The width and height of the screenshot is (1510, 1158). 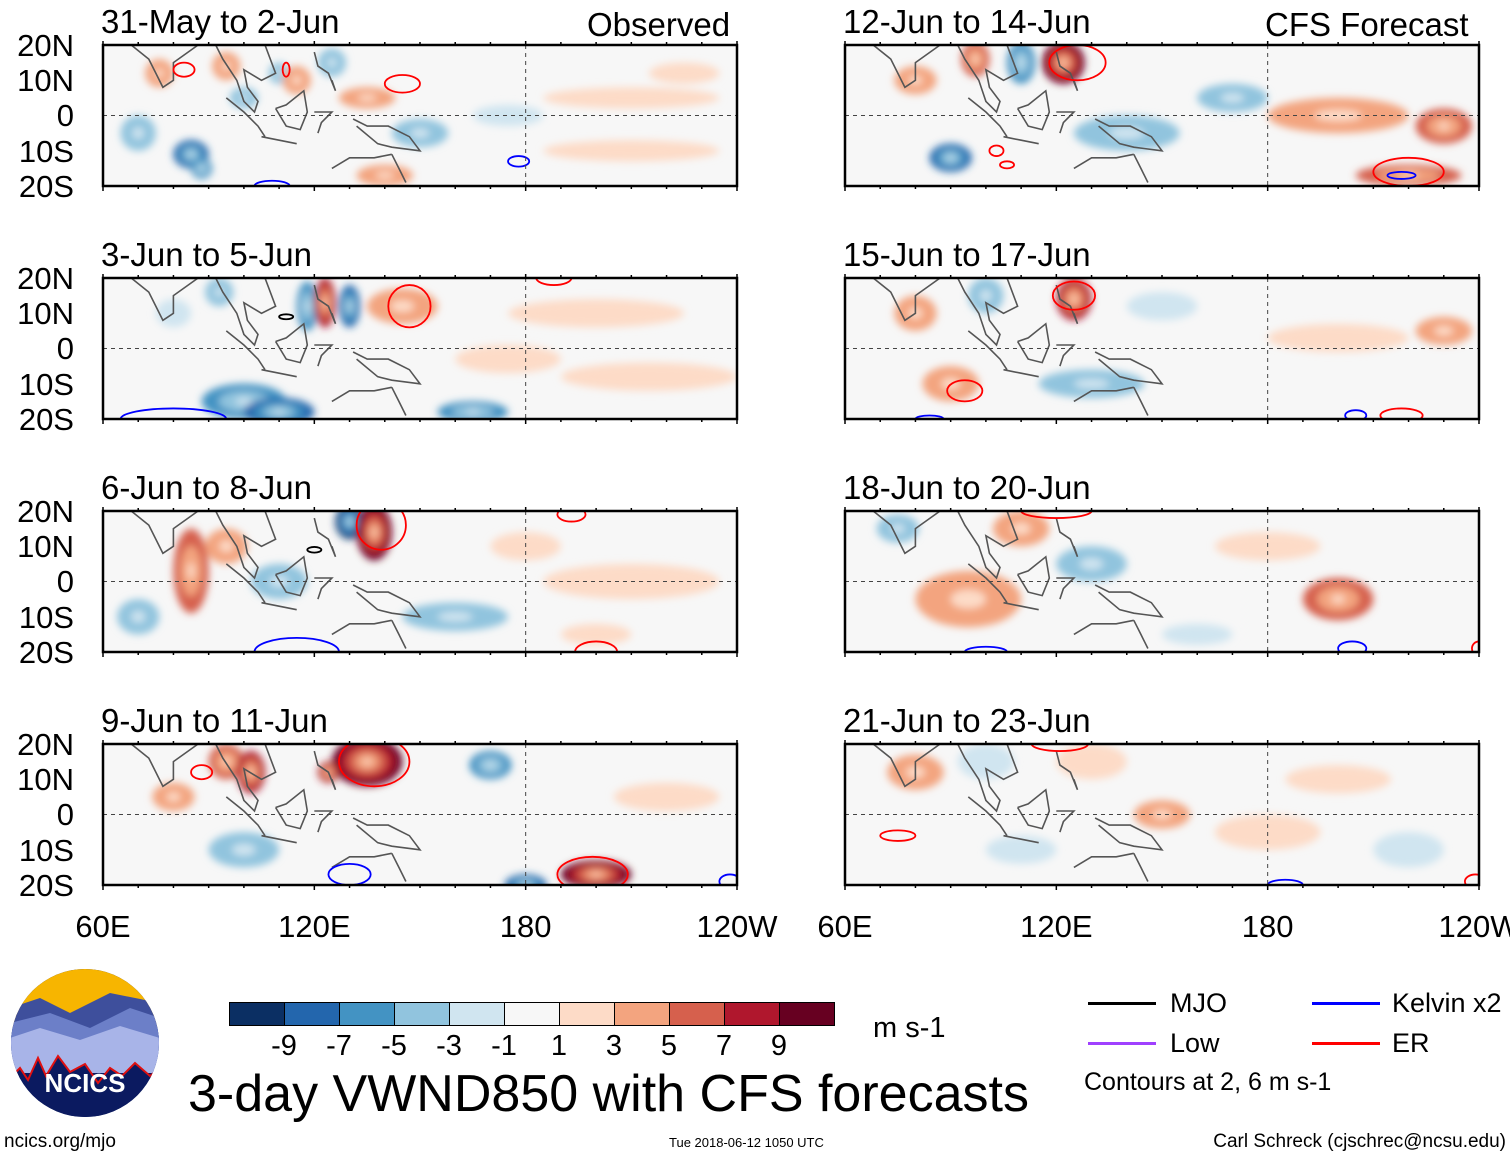 What do you see at coordinates (1122, 1043) in the screenshot?
I see `low-line-swatch` at bounding box center [1122, 1043].